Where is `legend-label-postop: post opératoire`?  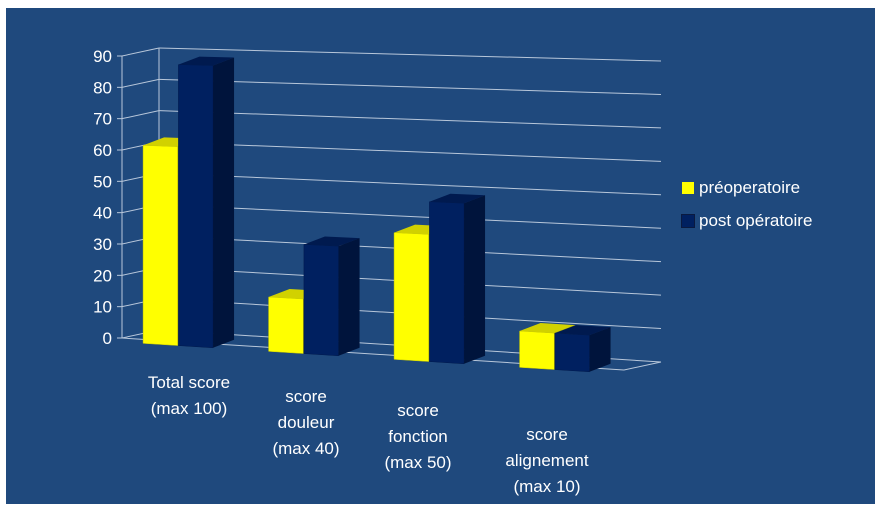
legend-label-postop: post opératoire is located at coordinates (756, 220).